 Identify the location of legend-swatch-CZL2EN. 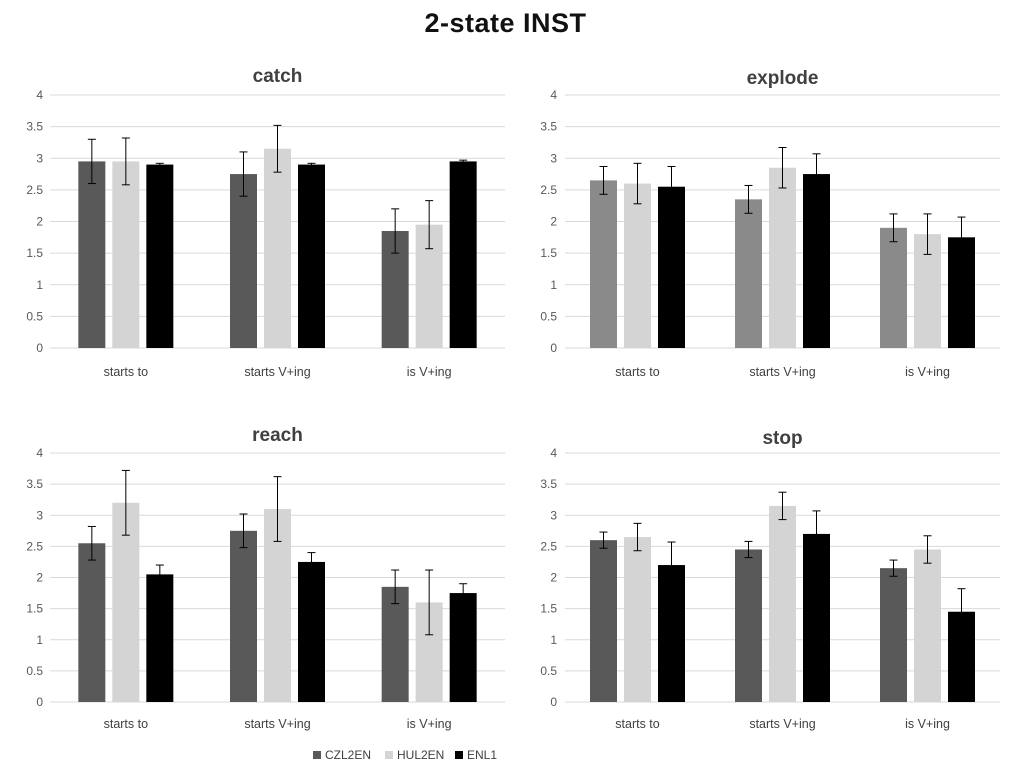
(317, 755).